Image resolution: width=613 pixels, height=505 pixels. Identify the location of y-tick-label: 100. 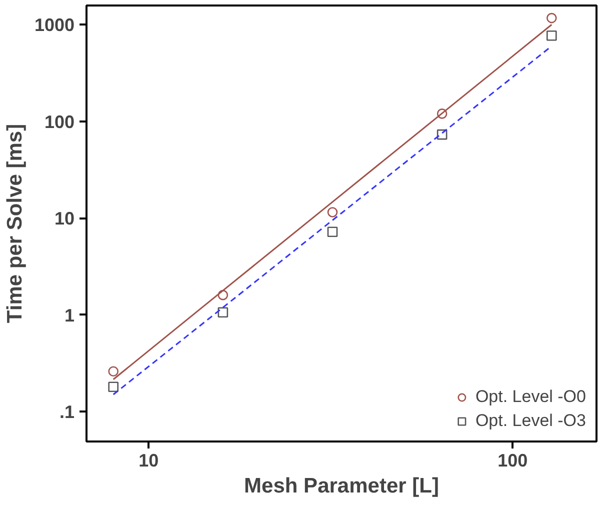
(59, 122).